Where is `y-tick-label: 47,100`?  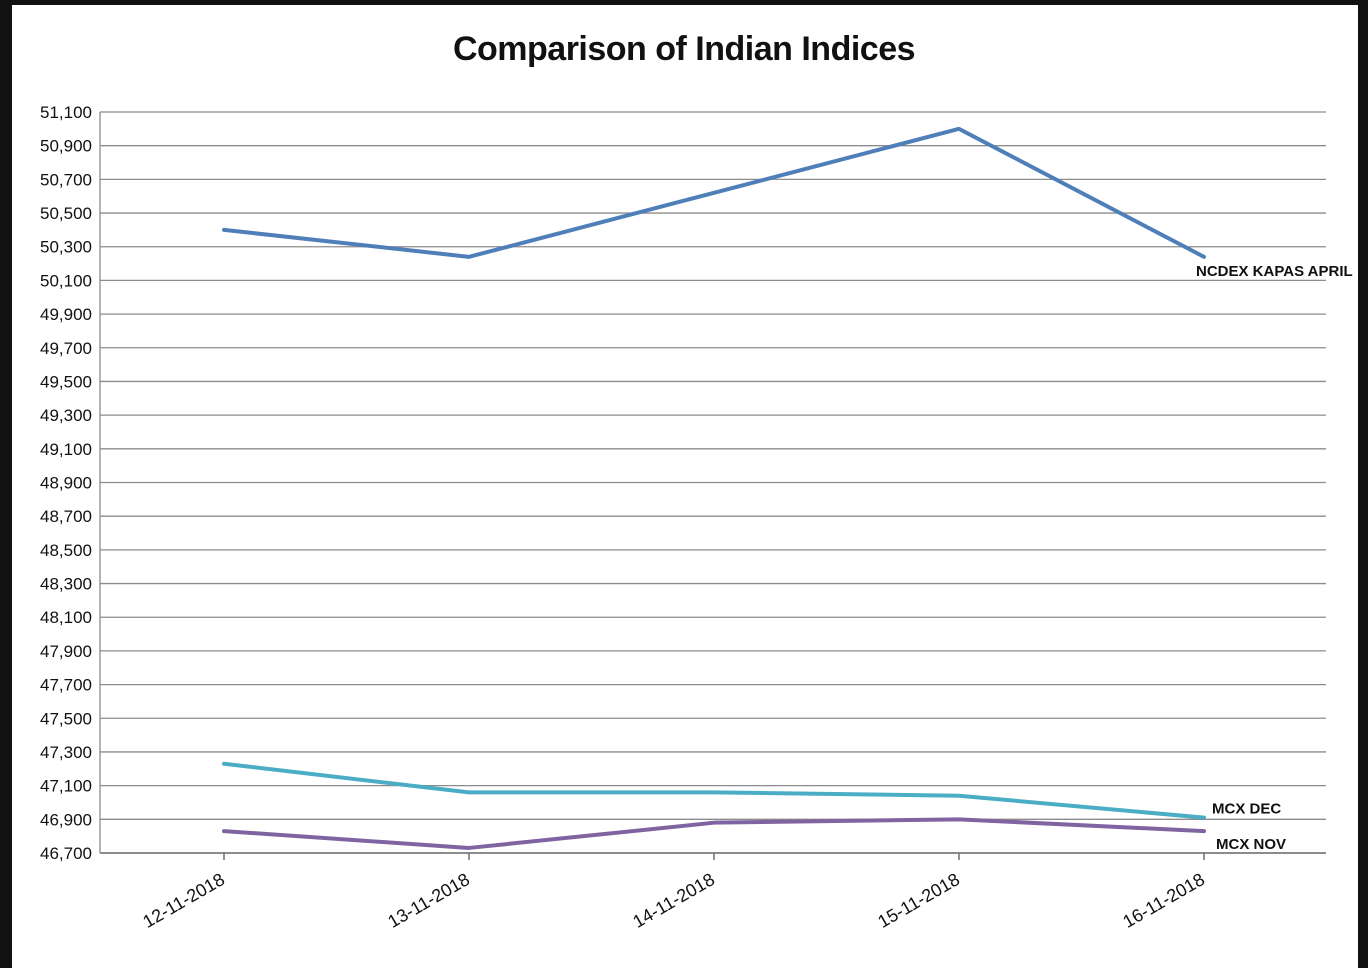 y-tick-label: 47,100 is located at coordinates (66, 786).